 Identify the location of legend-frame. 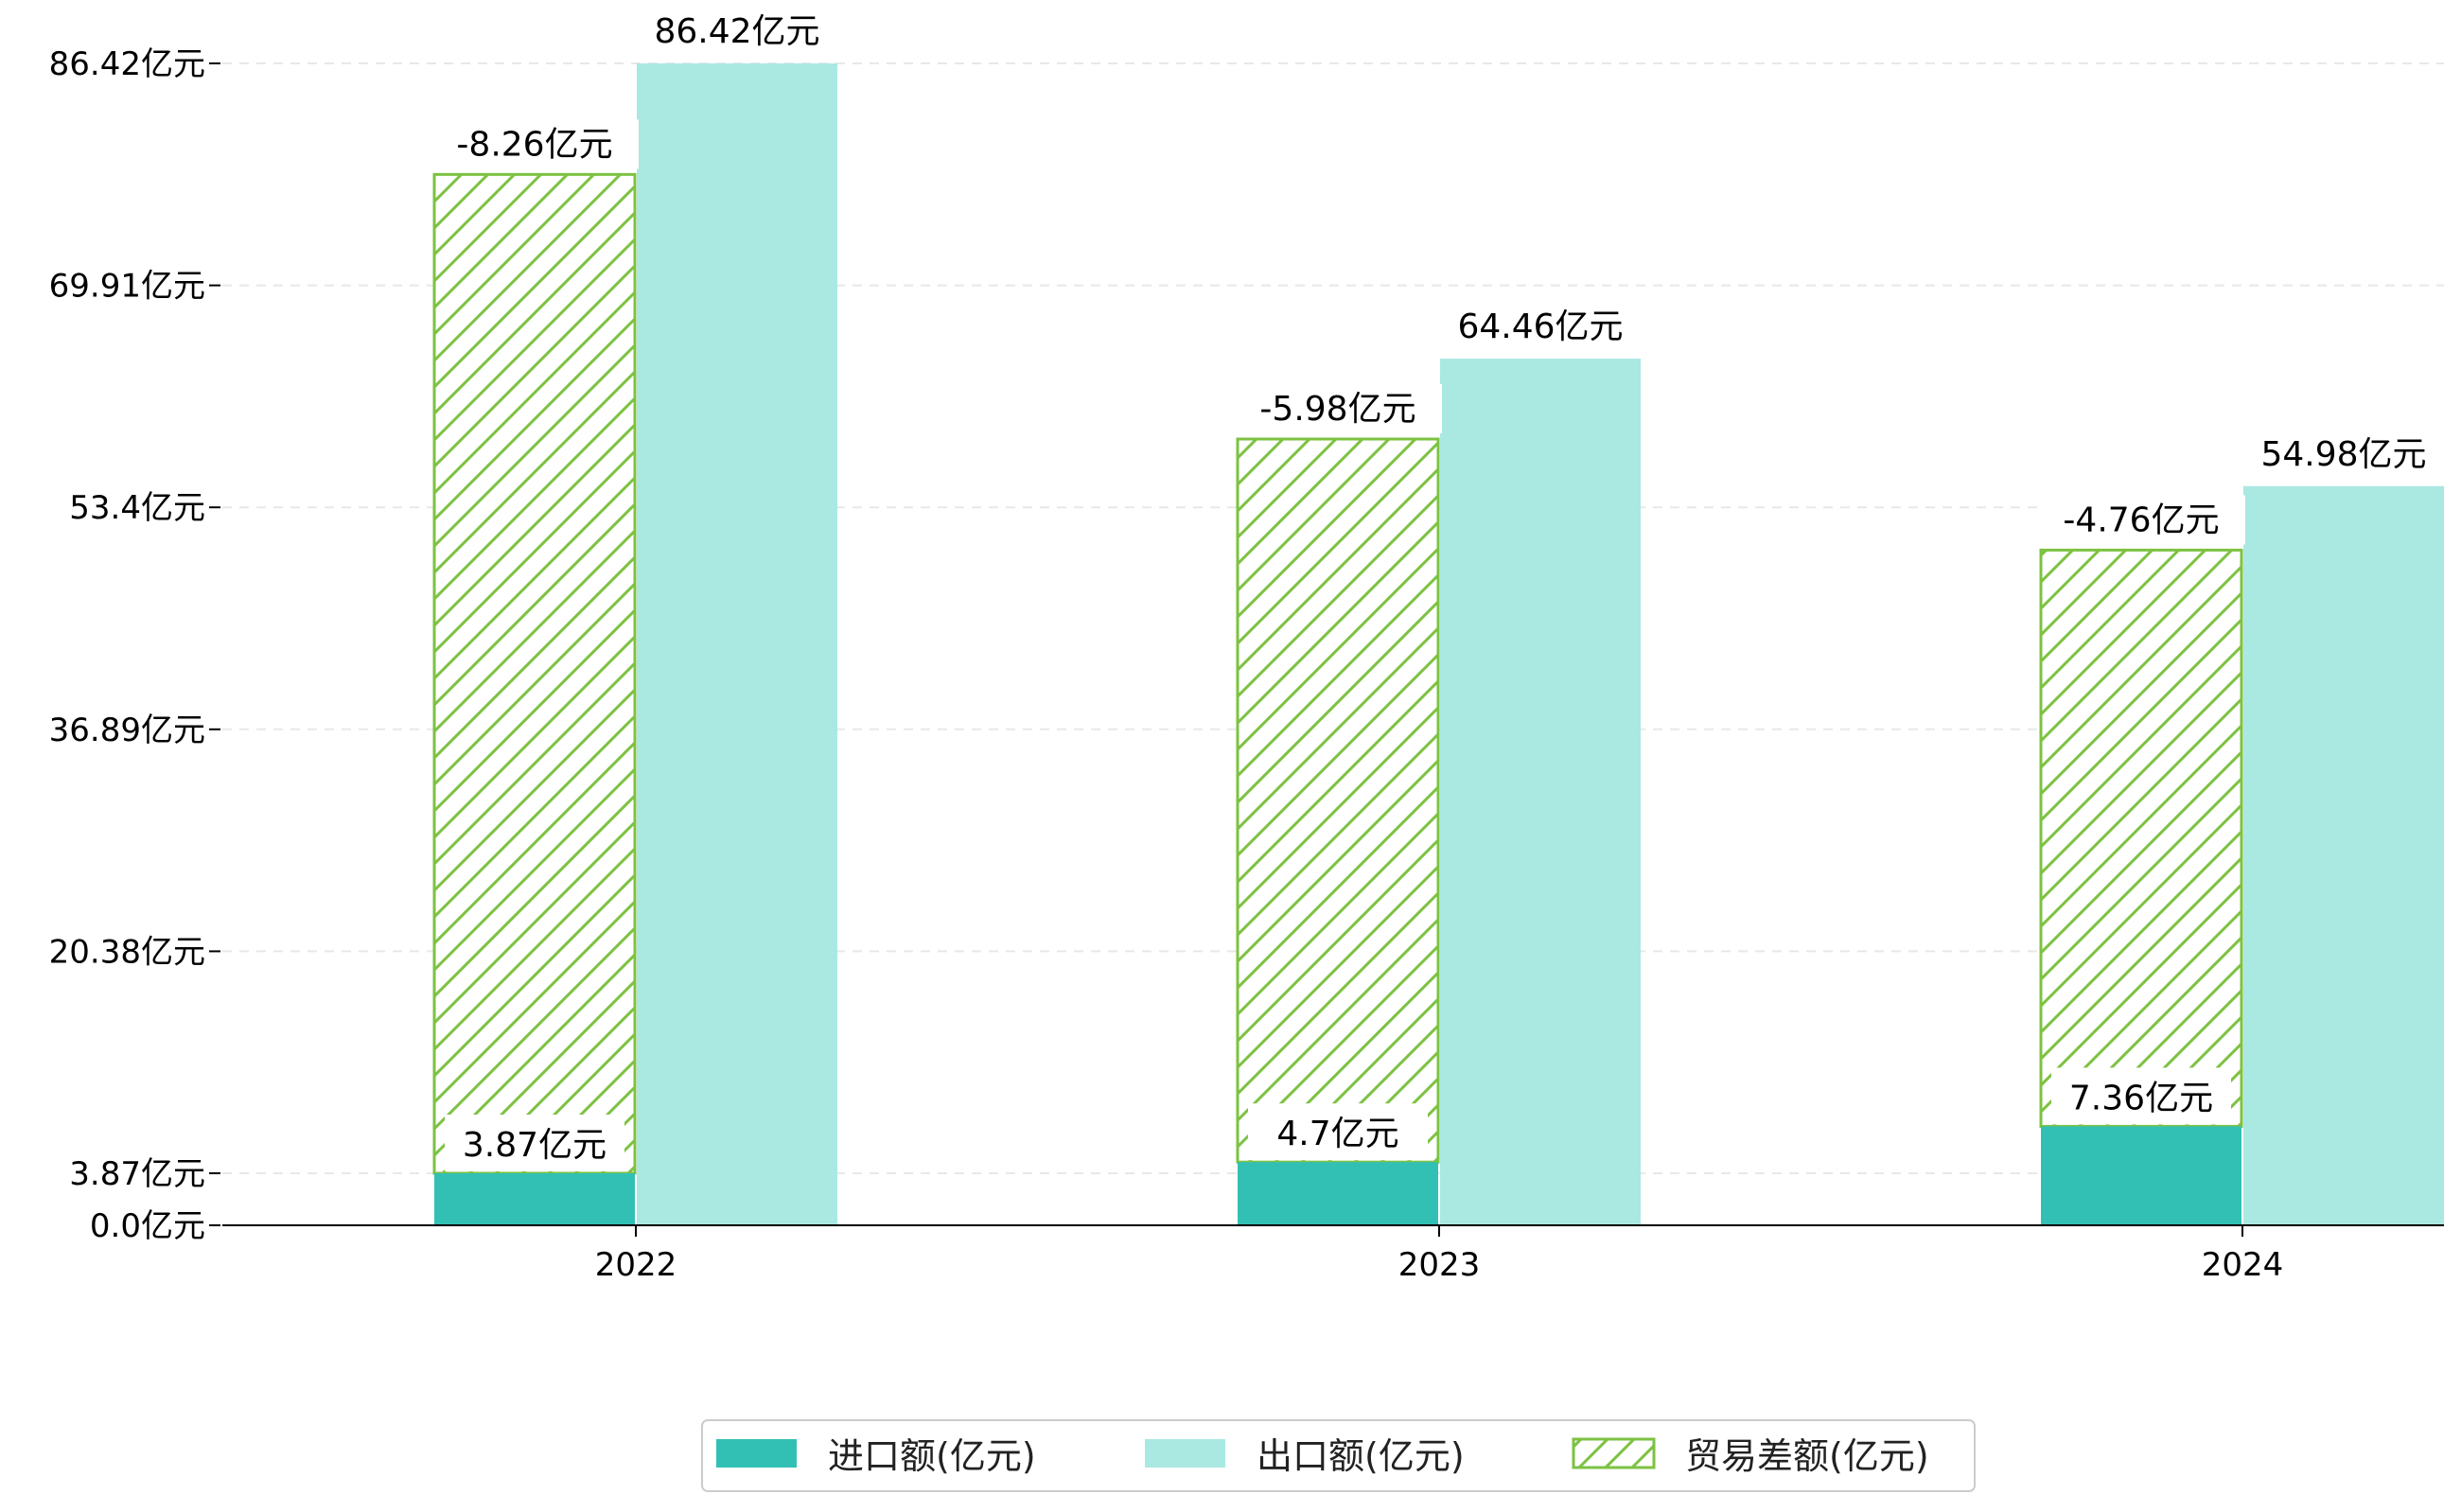
(1338, 1455).